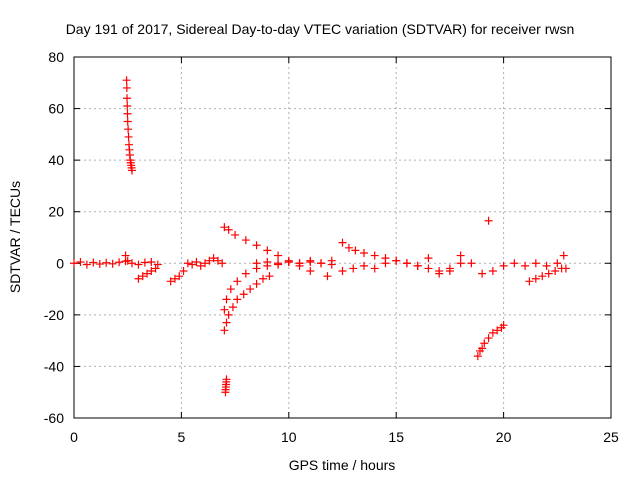 The height and width of the screenshot is (480, 640). I want to click on x-axis-title: GPS time / hours, so click(342, 465).